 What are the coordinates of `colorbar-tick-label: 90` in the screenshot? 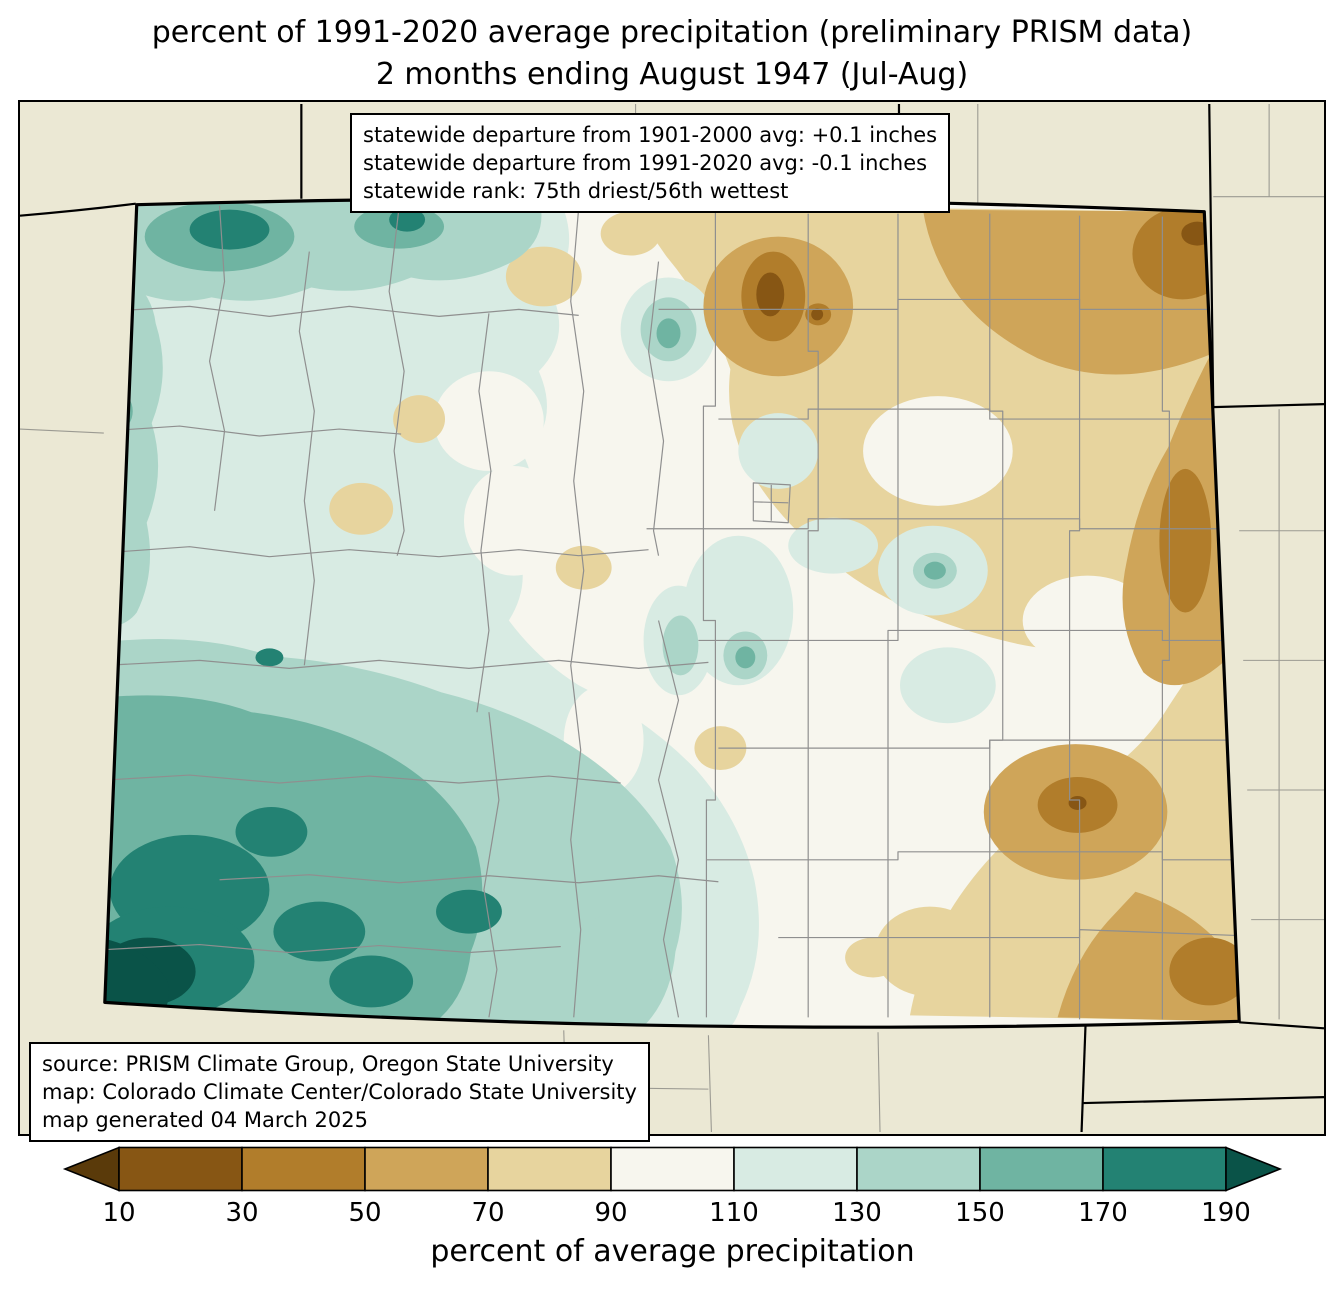 It's located at (611, 1213).